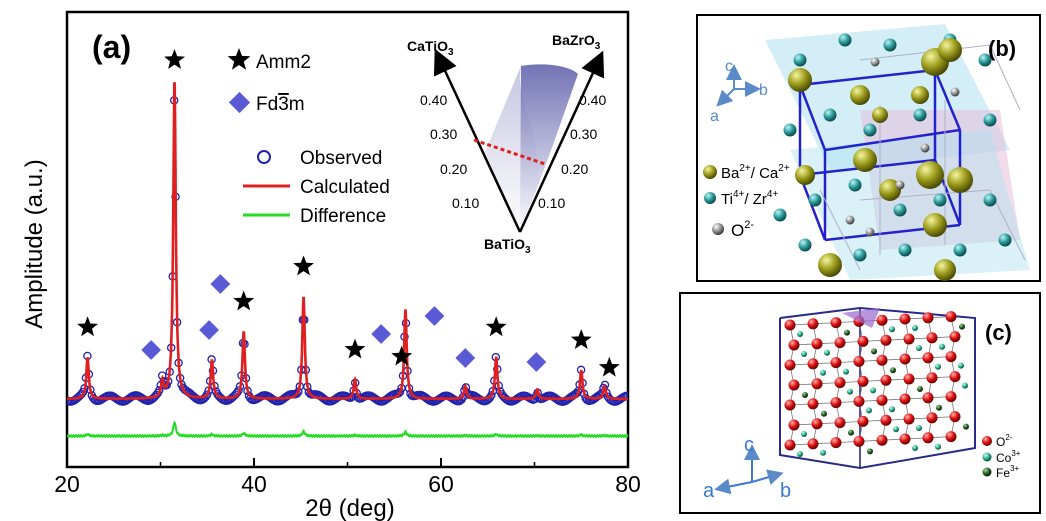 This screenshot has width=1046, height=521. What do you see at coordinates (443, 134) in the screenshot?
I see `inset-left-tick-label: 0.30` at bounding box center [443, 134].